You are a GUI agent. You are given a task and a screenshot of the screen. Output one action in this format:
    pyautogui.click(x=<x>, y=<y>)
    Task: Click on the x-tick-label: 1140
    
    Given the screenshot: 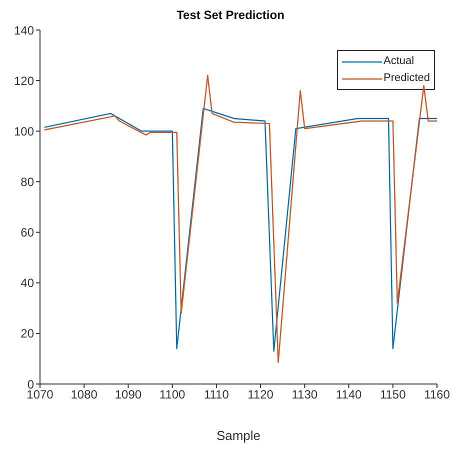 What is the action you would take?
    pyautogui.click(x=349, y=395)
    